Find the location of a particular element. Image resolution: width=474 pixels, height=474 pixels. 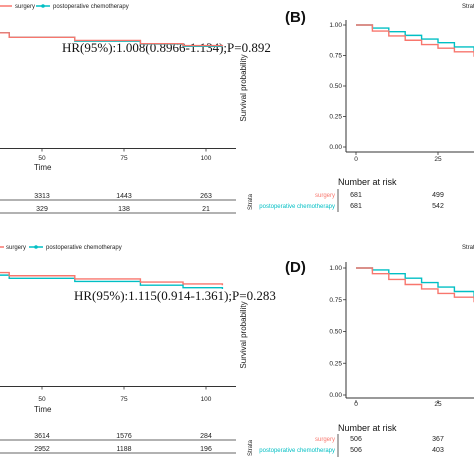

risk-value-chemotherapy: 542 is located at coordinates (438, 206).